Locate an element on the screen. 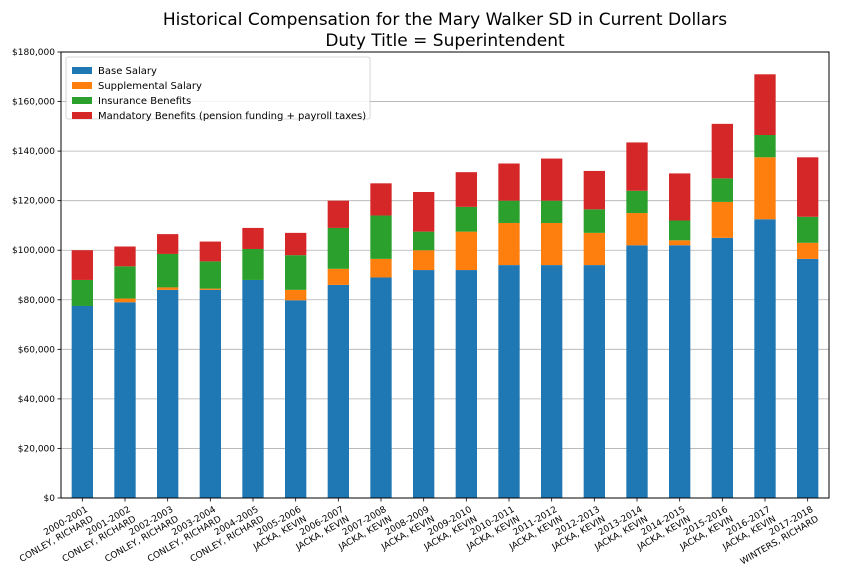  y-tick-label: $20,000 is located at coordinates (36, 449).